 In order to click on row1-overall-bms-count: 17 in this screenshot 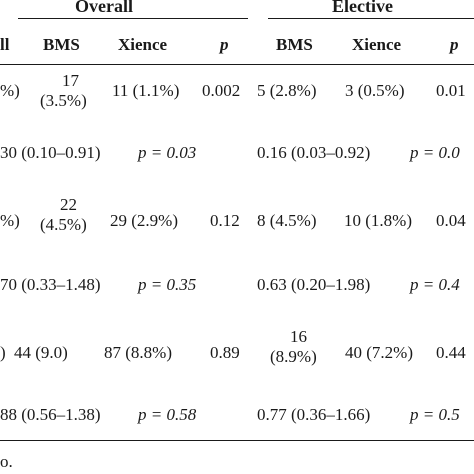, I will do `click(70, 80)`.